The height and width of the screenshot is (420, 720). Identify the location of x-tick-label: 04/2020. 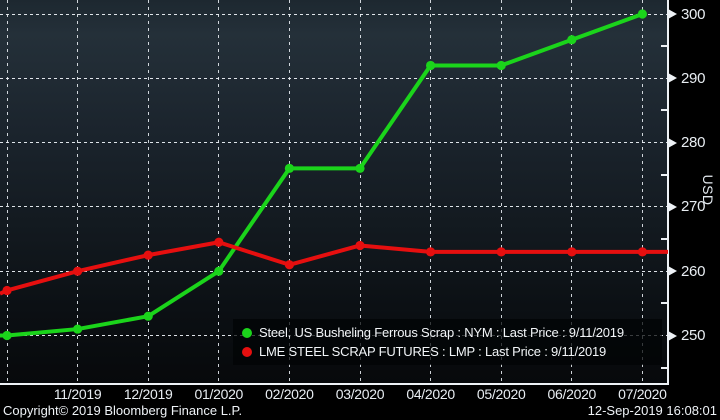
(430, 394).